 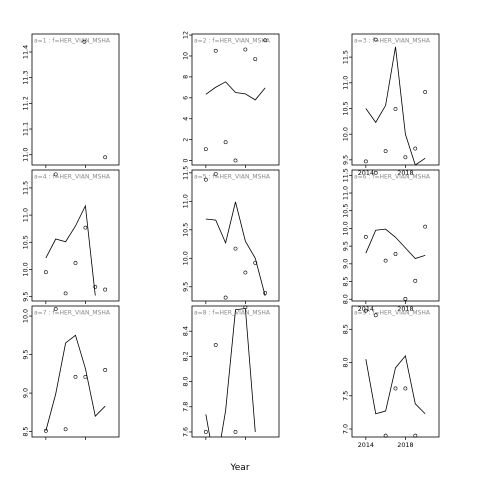 What do you see at coordinates (346, 396) in the screenshot?
I see `y-tick-label: 7.5` at bounding box center [346, 396].